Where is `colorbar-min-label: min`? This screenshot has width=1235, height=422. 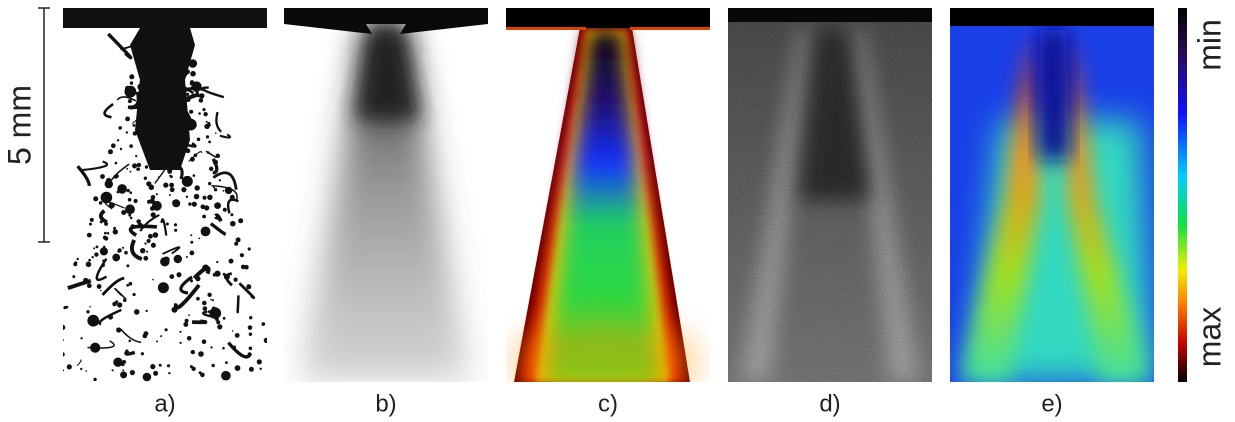 colorbar-min-label: min is located at coordinates (1209, 45).